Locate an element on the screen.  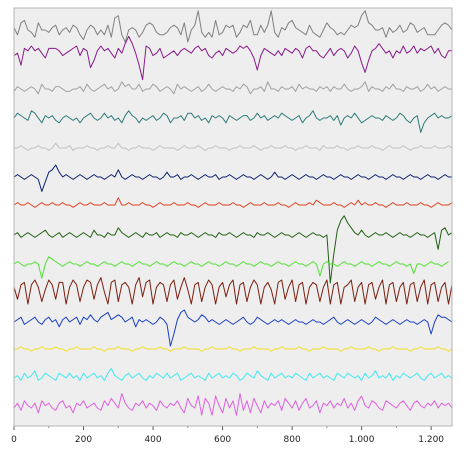
x-tick-label: 200 is located at coordinates (83, 440).